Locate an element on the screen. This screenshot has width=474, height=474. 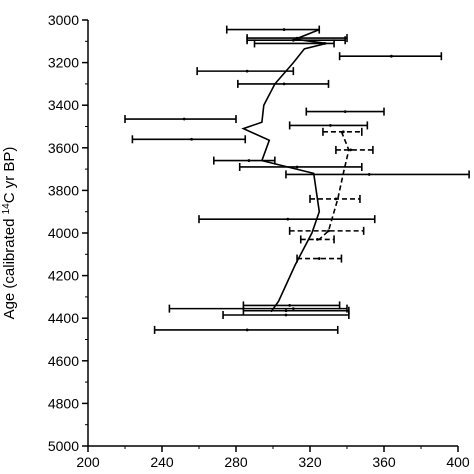
y-tick-label: 3200 is located at coordinates (63, 63).